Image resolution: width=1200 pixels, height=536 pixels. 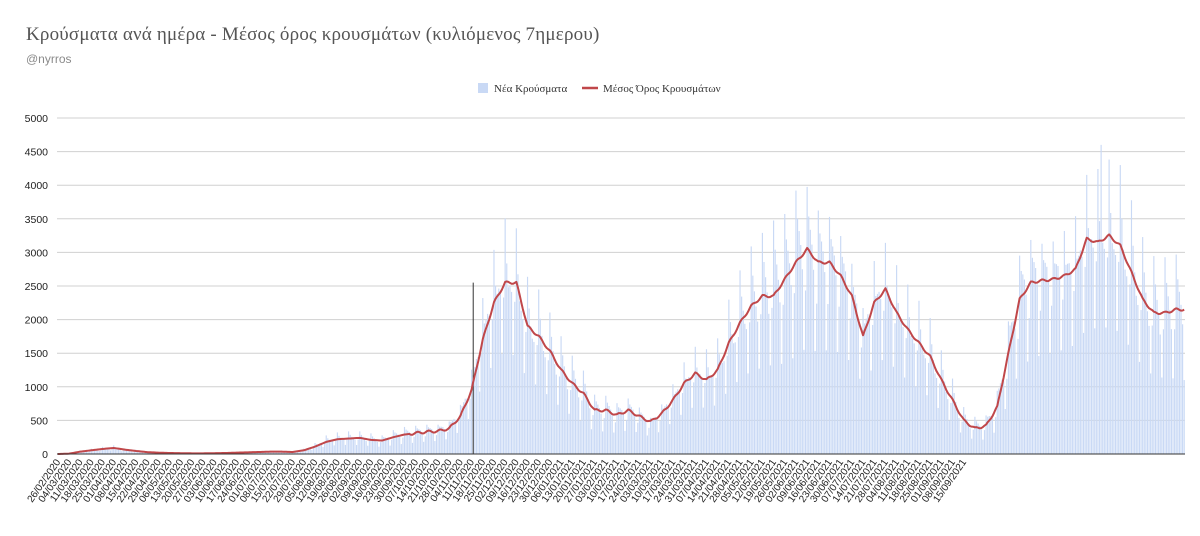 What do you see at coordinates (37, 119) in the screenshot?
I see `y-tick-label: 5000` at bounding box center [37, 119].